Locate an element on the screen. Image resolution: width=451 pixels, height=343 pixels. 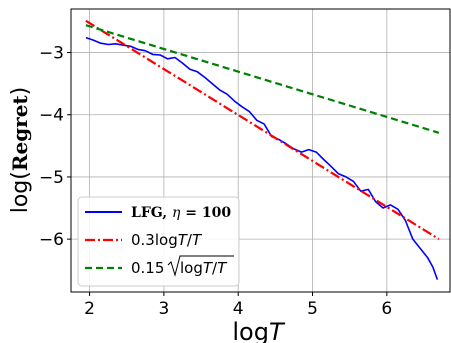
x-axis-title: logT is located at coordinates (259, 330).